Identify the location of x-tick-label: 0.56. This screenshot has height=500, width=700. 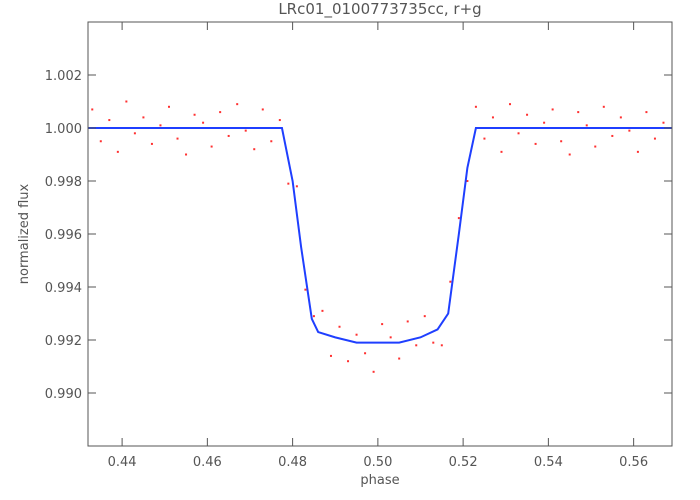
(633, 462).